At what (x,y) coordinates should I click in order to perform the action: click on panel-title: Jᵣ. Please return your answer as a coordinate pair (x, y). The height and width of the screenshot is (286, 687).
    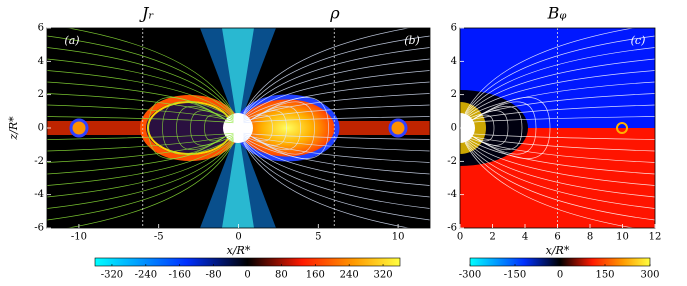
    Looking at the image, I should click on (146, 13).